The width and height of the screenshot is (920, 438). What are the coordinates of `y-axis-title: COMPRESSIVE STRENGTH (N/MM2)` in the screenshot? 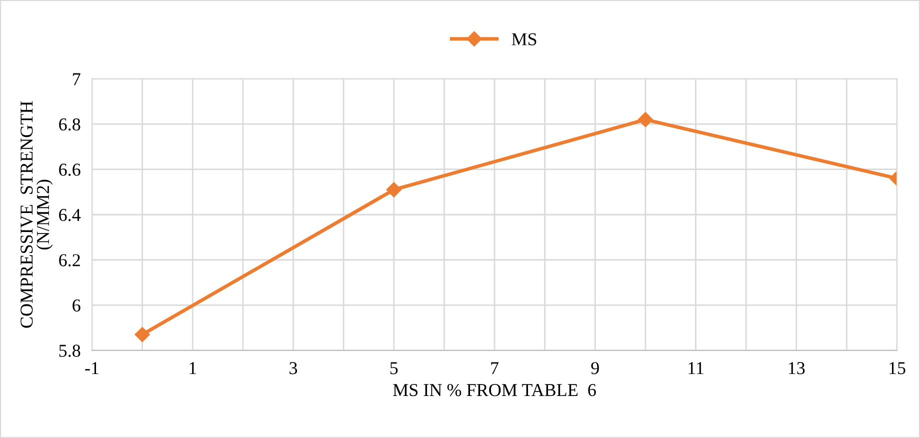 It's located at (36, 214).